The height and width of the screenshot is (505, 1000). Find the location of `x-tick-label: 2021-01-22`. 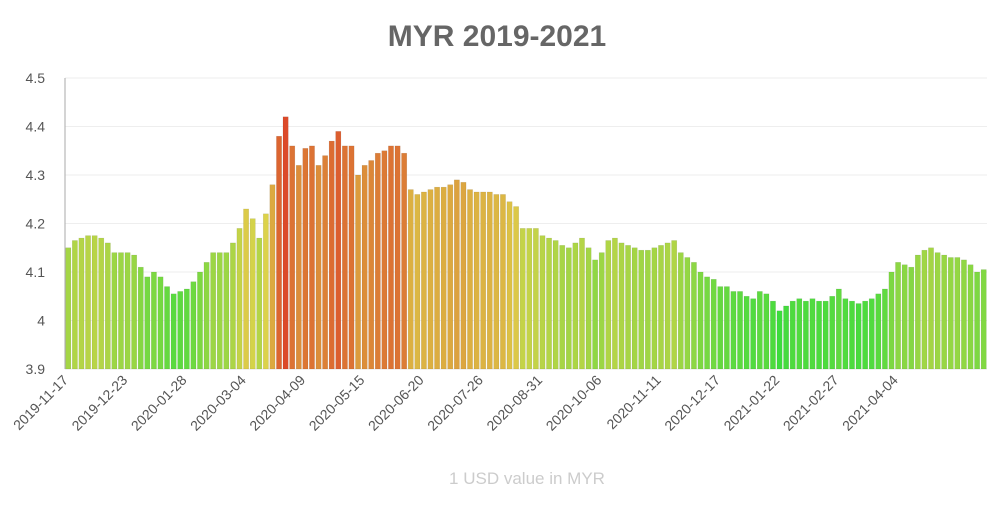

x-tick-label: 2021-01-22 is located at coordinates (751, 403).